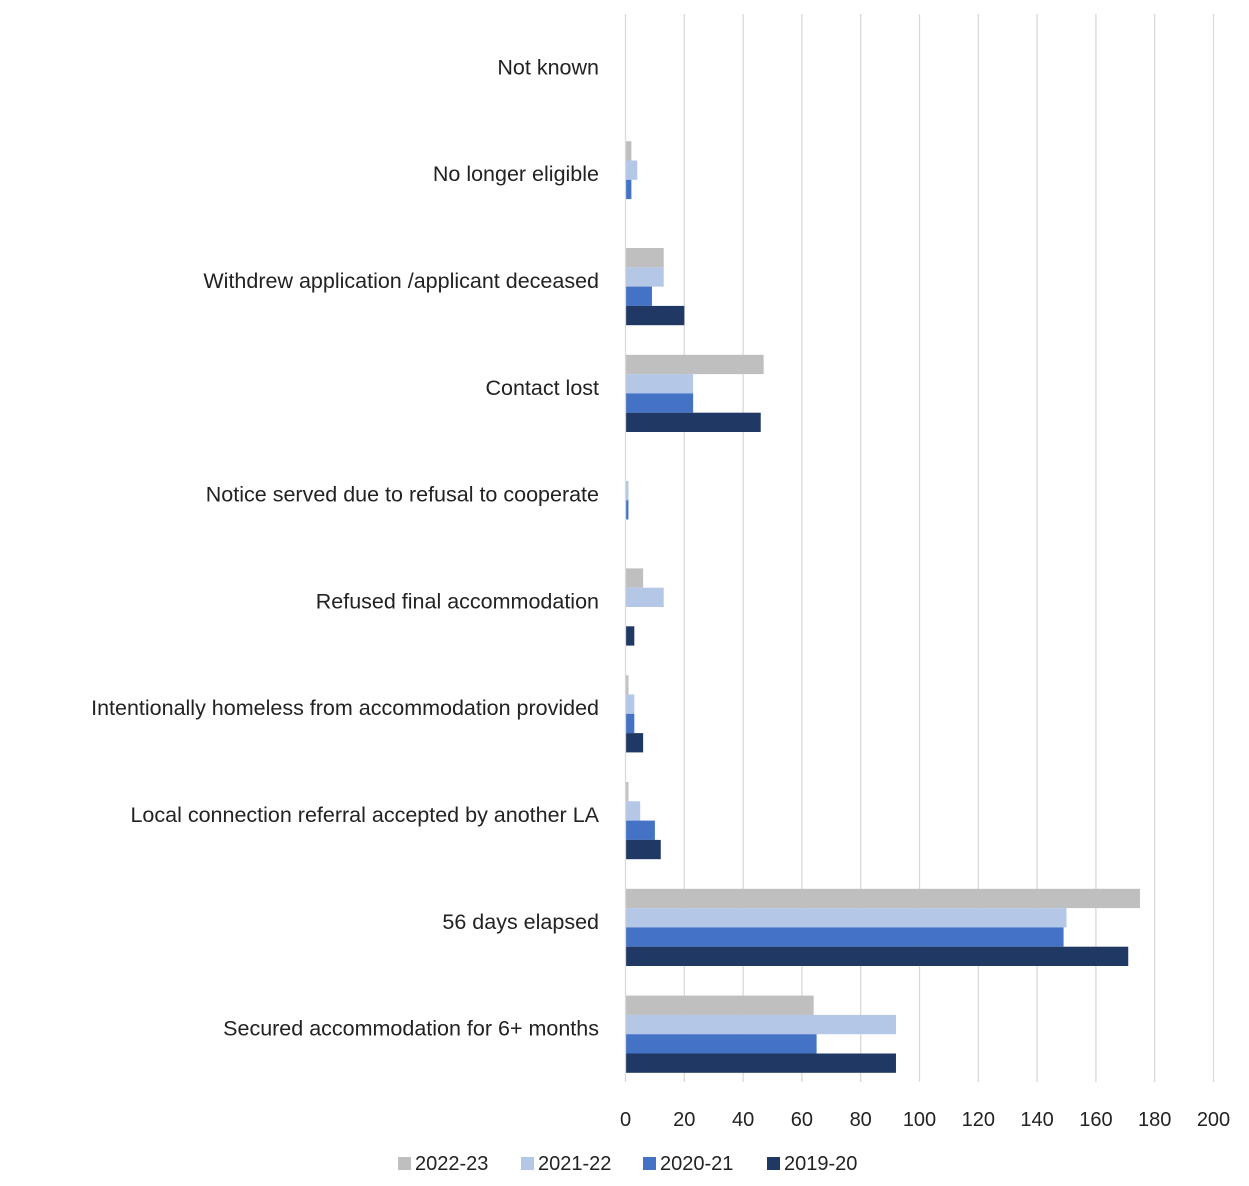 The height and width of the screenshot is (1186, 1249). I want to click on legend-label: 2021-22, so click(574, 1164).